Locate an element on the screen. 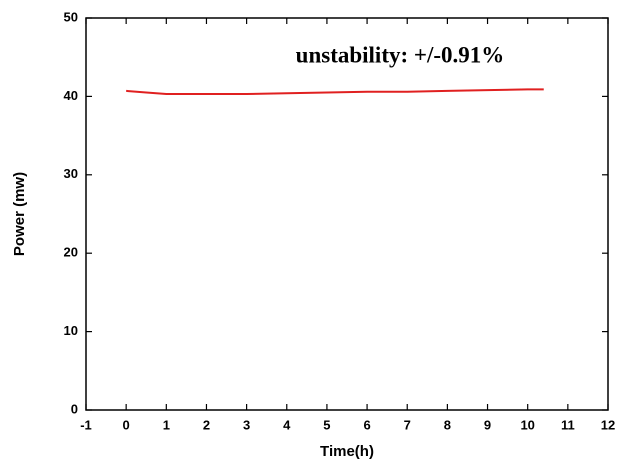 This screenshot has height=468, width=622. x-tick-label: 5 is located at coordinates (326, 424).